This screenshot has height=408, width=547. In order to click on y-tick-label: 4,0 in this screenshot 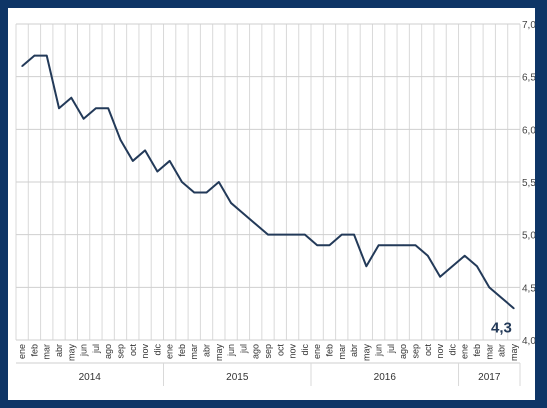, I will do `click(528, 341)`.